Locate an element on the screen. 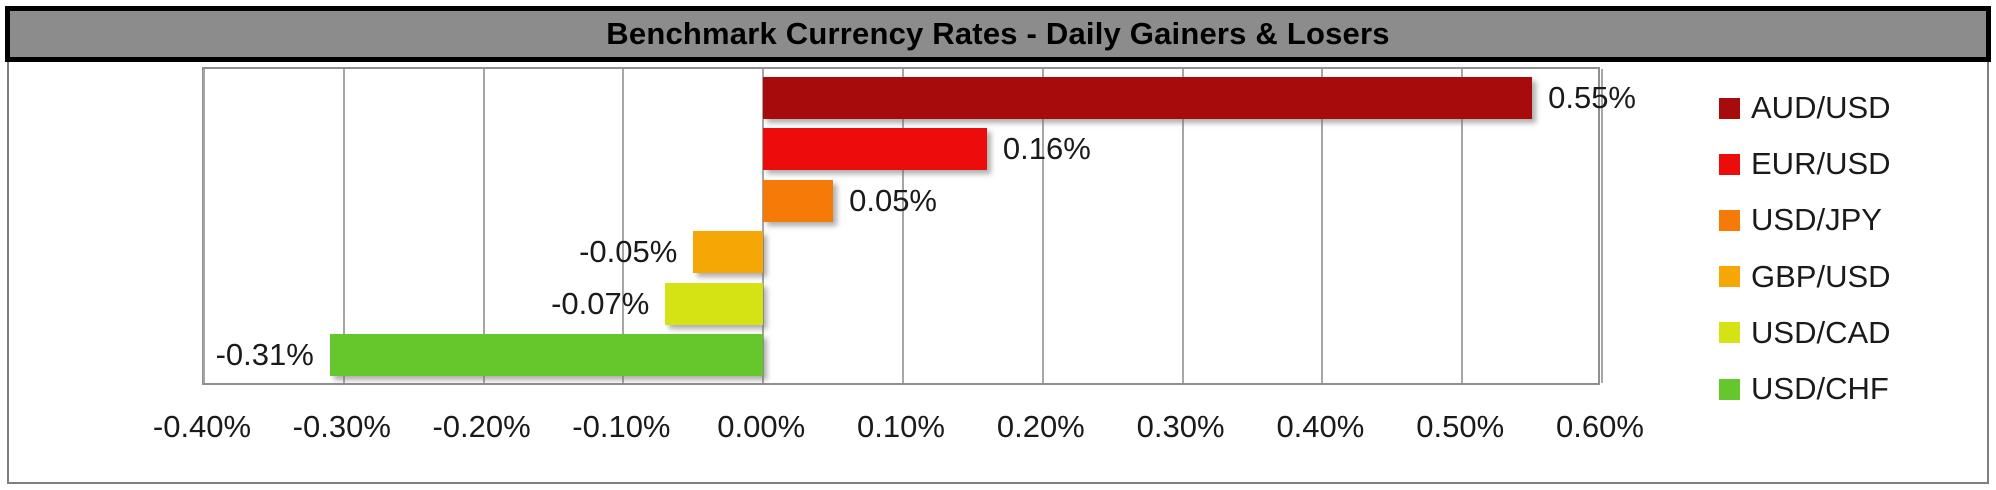  legend-swatch-usd-chf is located at coordinates (1729, 389).